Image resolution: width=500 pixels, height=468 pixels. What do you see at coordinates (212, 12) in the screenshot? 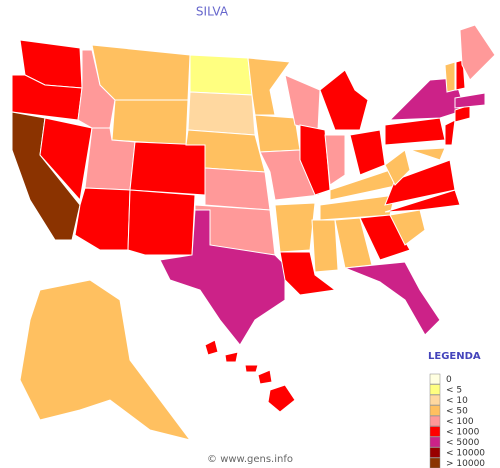
I see `map-title: SILVA` at bounding box center [212, 12].